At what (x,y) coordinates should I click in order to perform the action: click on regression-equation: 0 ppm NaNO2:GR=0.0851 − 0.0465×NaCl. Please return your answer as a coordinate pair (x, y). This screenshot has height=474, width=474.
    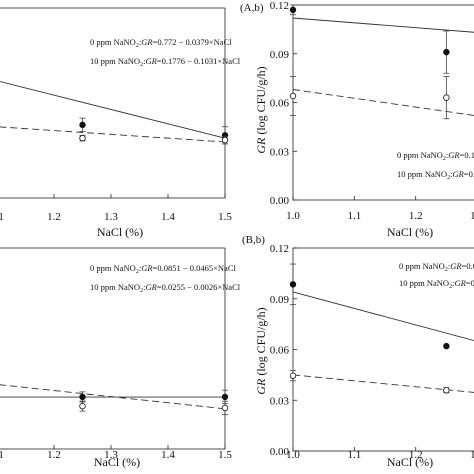
    Looking at the image, I should click on (163, 269).